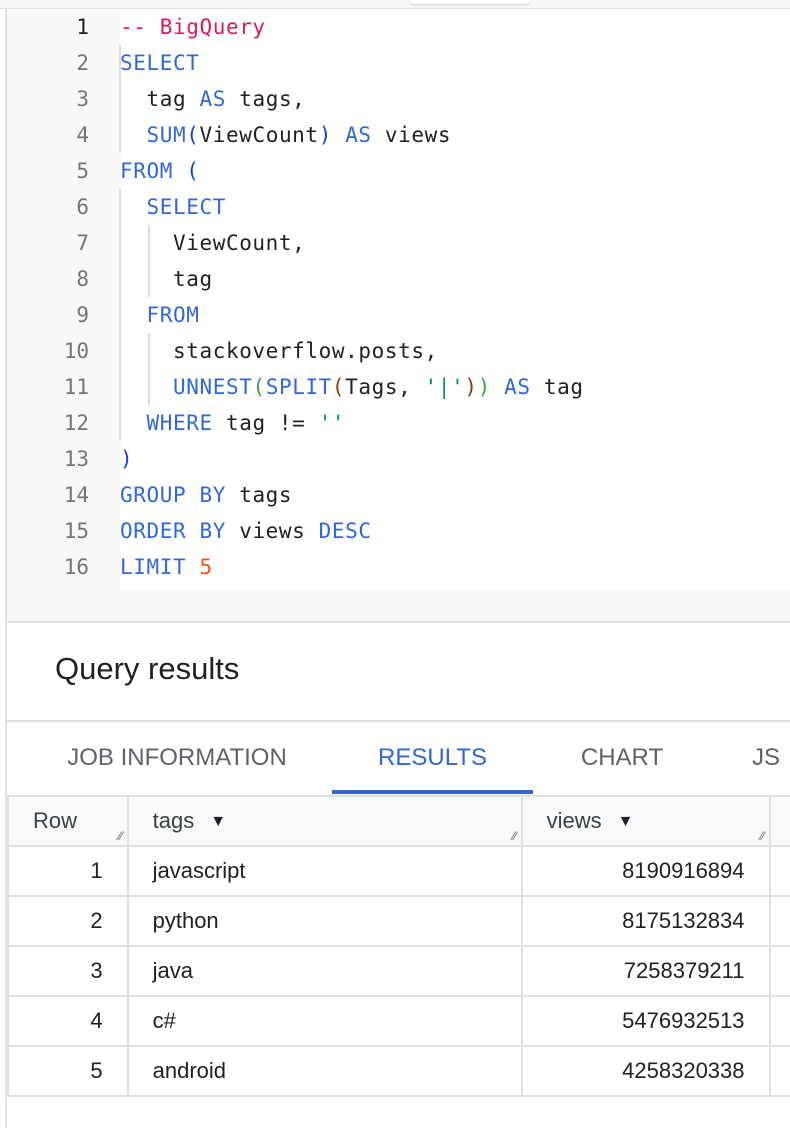  What do you see at coordinates (55, 820) in the screenshot?
I see `column-label: Row` at bounding box center [55, 820].